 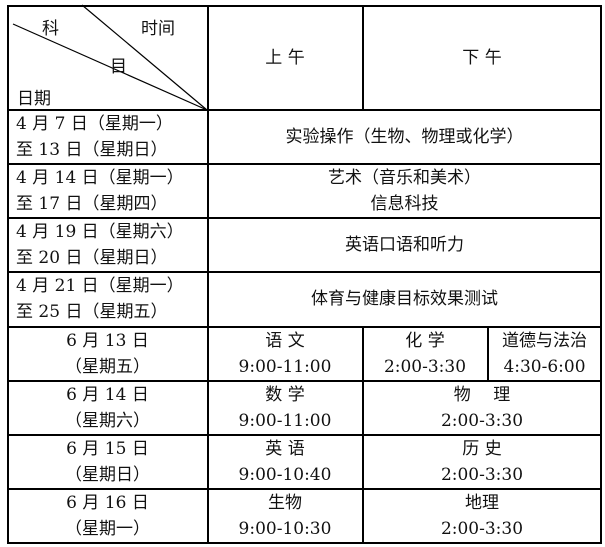 What do you see at coordinates (100, 232) in the screenshot?
I see `date-text: 4 月 19 日（星期六）` at bounding box center [100, 232].